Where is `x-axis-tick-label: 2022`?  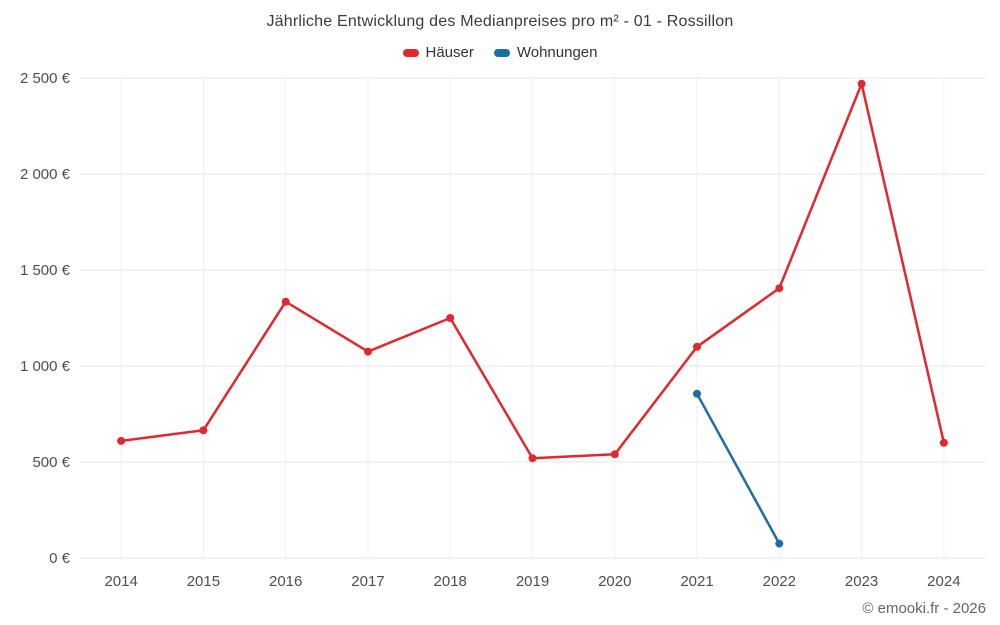
x-axis-tick-label: 2022 is located at coordinates (779, 581).